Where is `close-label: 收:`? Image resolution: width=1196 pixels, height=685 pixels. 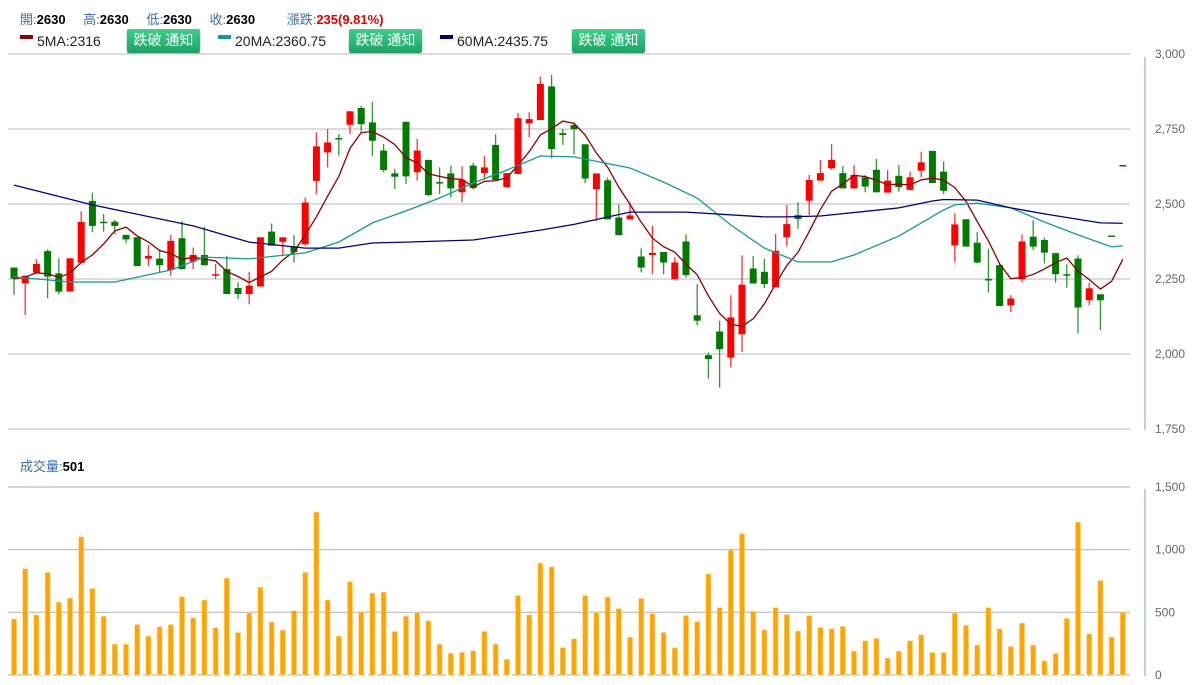 close-label: 收: is located at coordinates (218, 19).